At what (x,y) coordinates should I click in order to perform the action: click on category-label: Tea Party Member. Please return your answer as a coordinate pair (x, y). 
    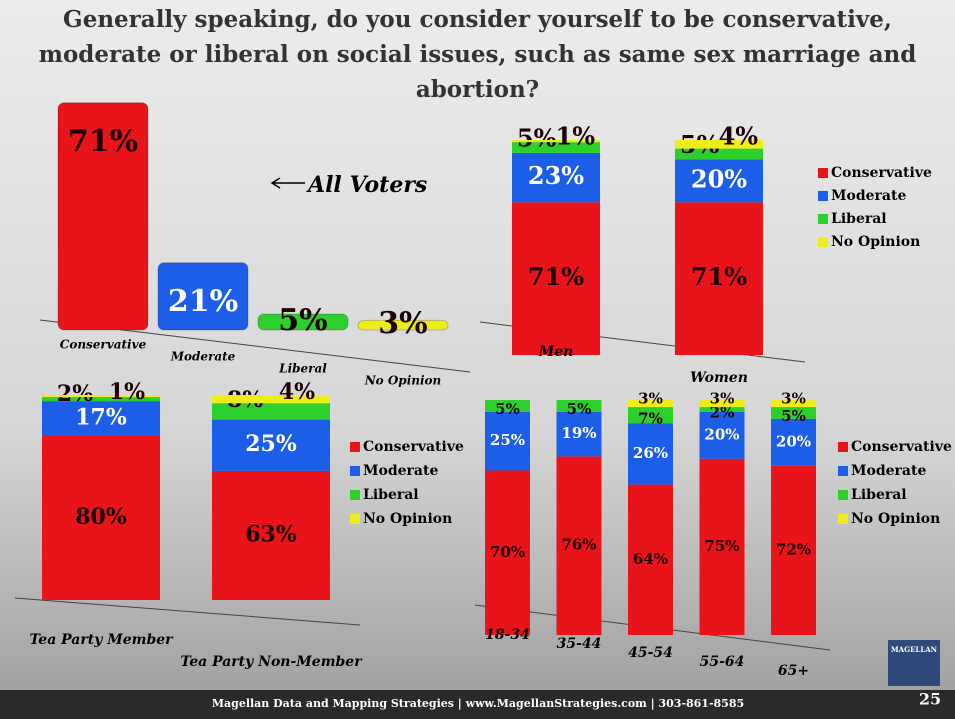
    Looking at the image, I should click on (101, 640).